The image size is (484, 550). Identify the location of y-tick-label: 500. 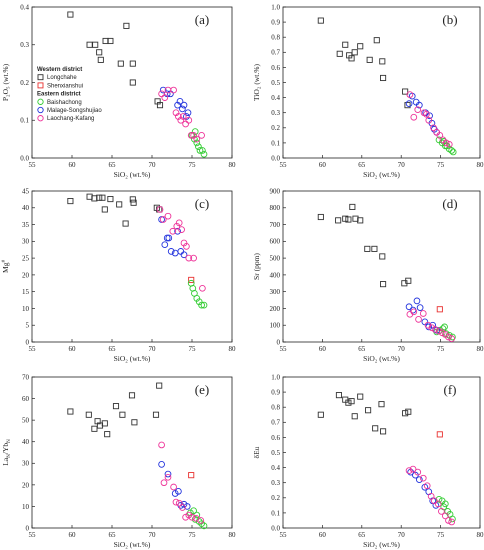
(275, 259).